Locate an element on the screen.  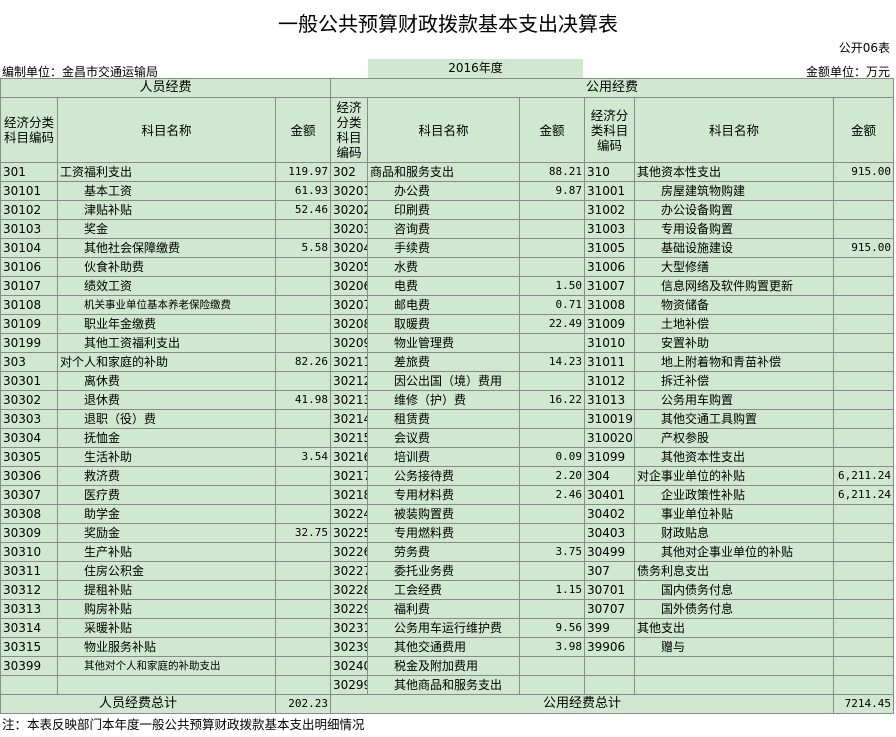
code-cell: 30315 is located at coordinates (29, 647).